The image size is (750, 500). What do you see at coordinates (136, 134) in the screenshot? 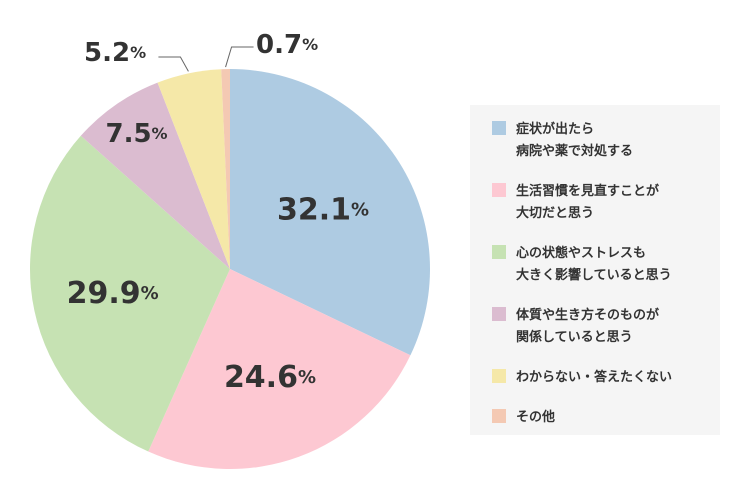
I see `slice-label: 7.5%` at bounding box center [136, 134].